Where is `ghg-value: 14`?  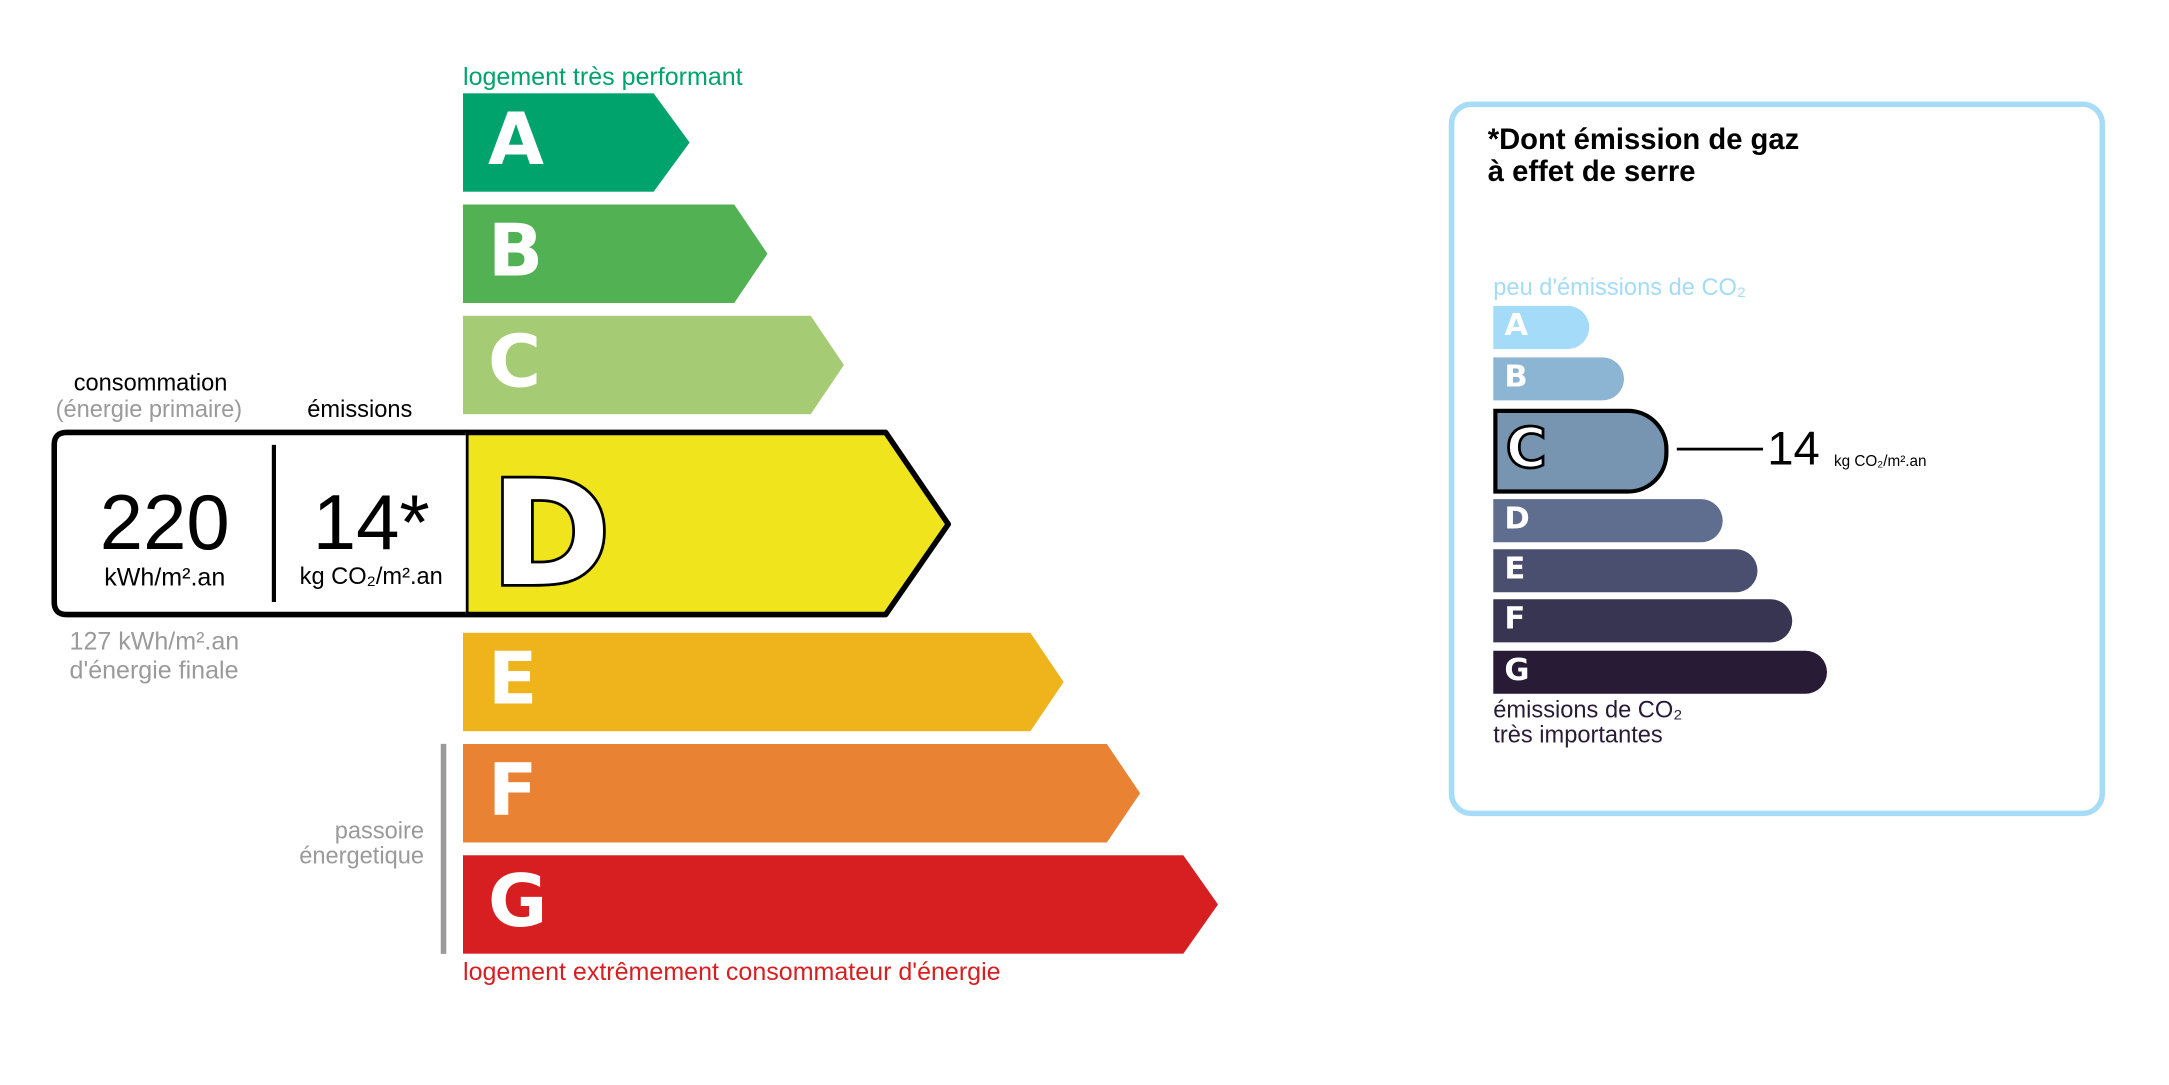 ghg-value: 14 is located at coordinates (1793, 449).